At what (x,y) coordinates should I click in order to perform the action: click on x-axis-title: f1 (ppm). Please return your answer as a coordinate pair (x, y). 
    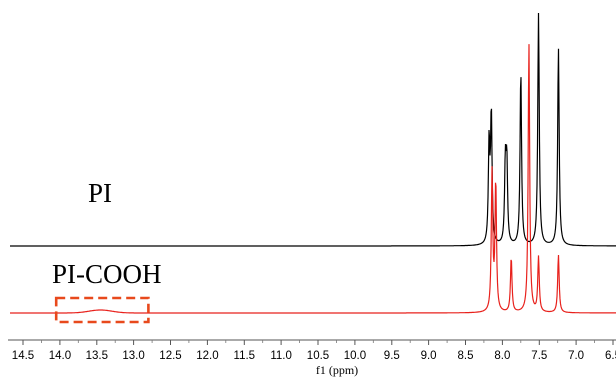
    Looking at the image, I should click on (337, 370).